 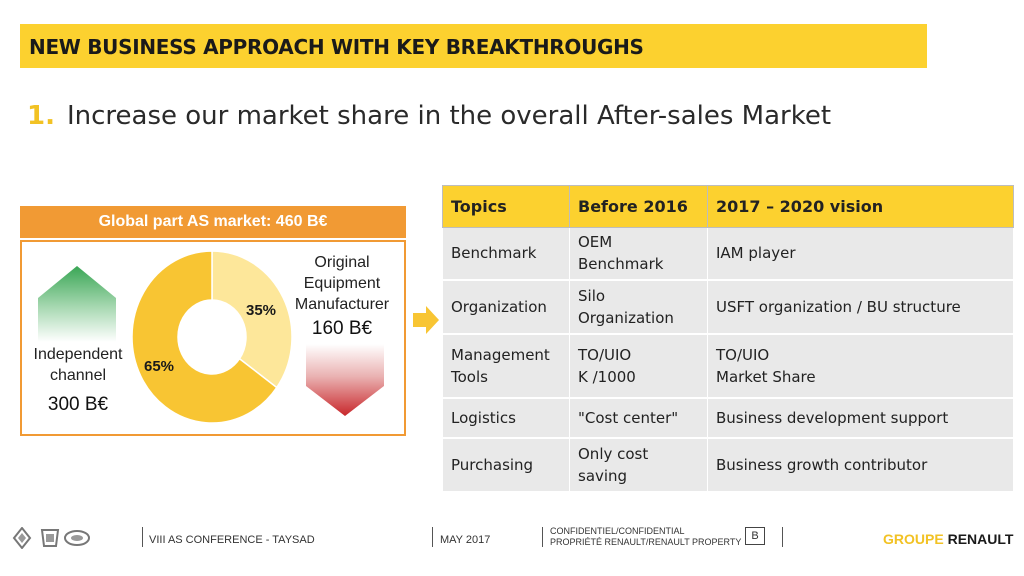 What do you see at coordinates (506, 418) in the screenshot?
I see `table-cell: Logistics` at bounding box center [506, 418].